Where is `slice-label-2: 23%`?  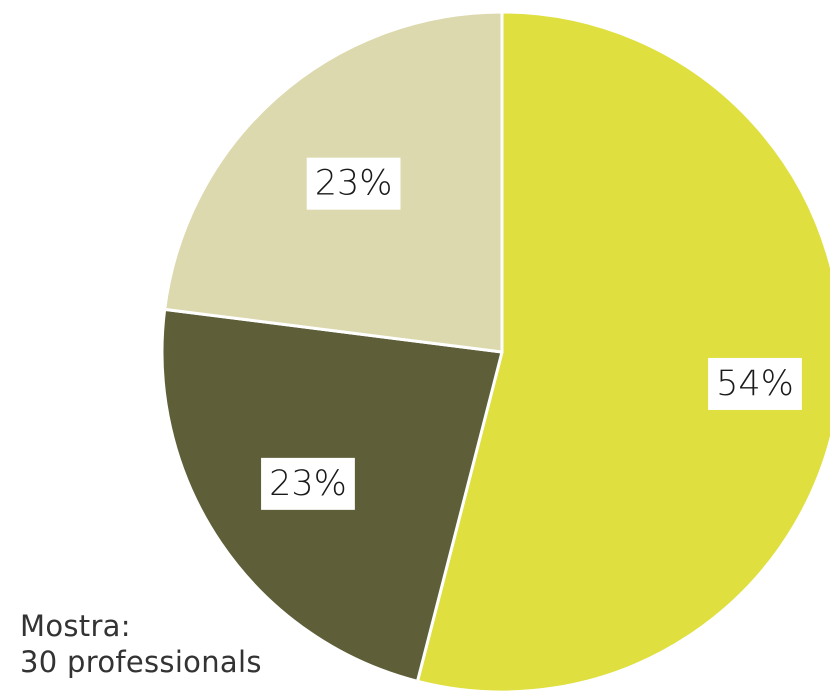
slice-label-2: 23% is located at coordinates (308, 483).